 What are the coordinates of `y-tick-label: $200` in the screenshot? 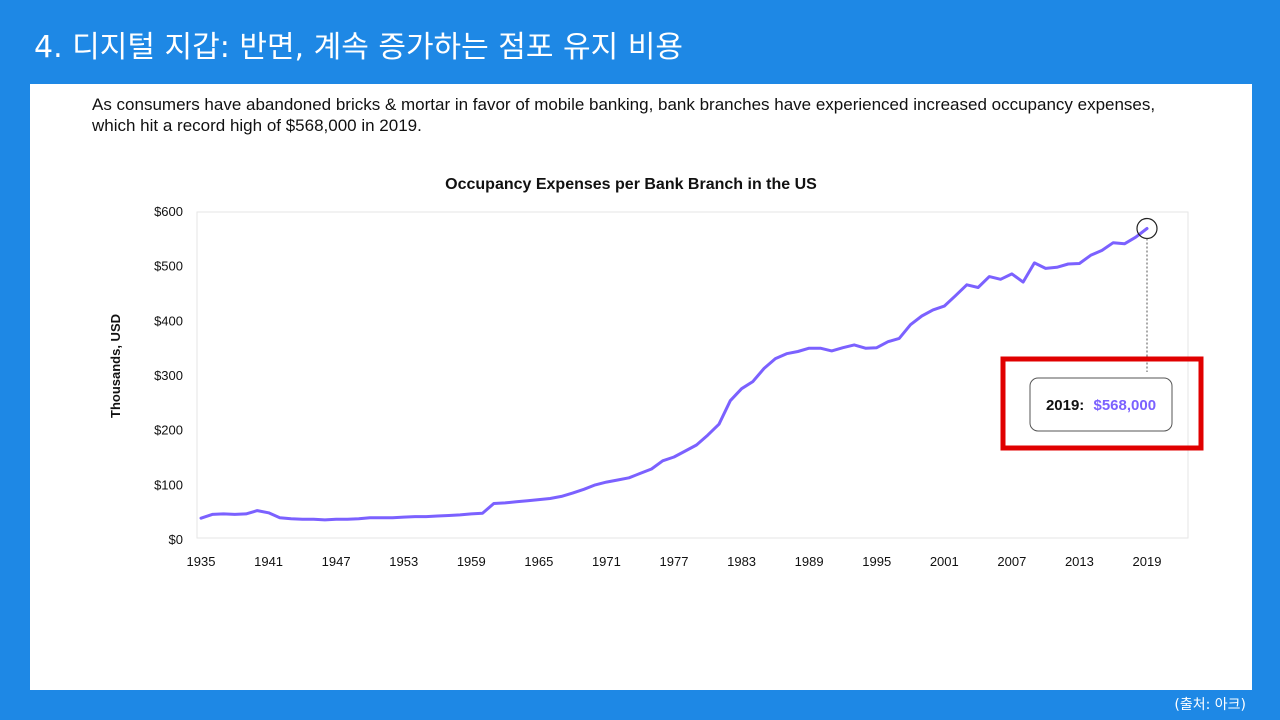 It's located at (168, 430).